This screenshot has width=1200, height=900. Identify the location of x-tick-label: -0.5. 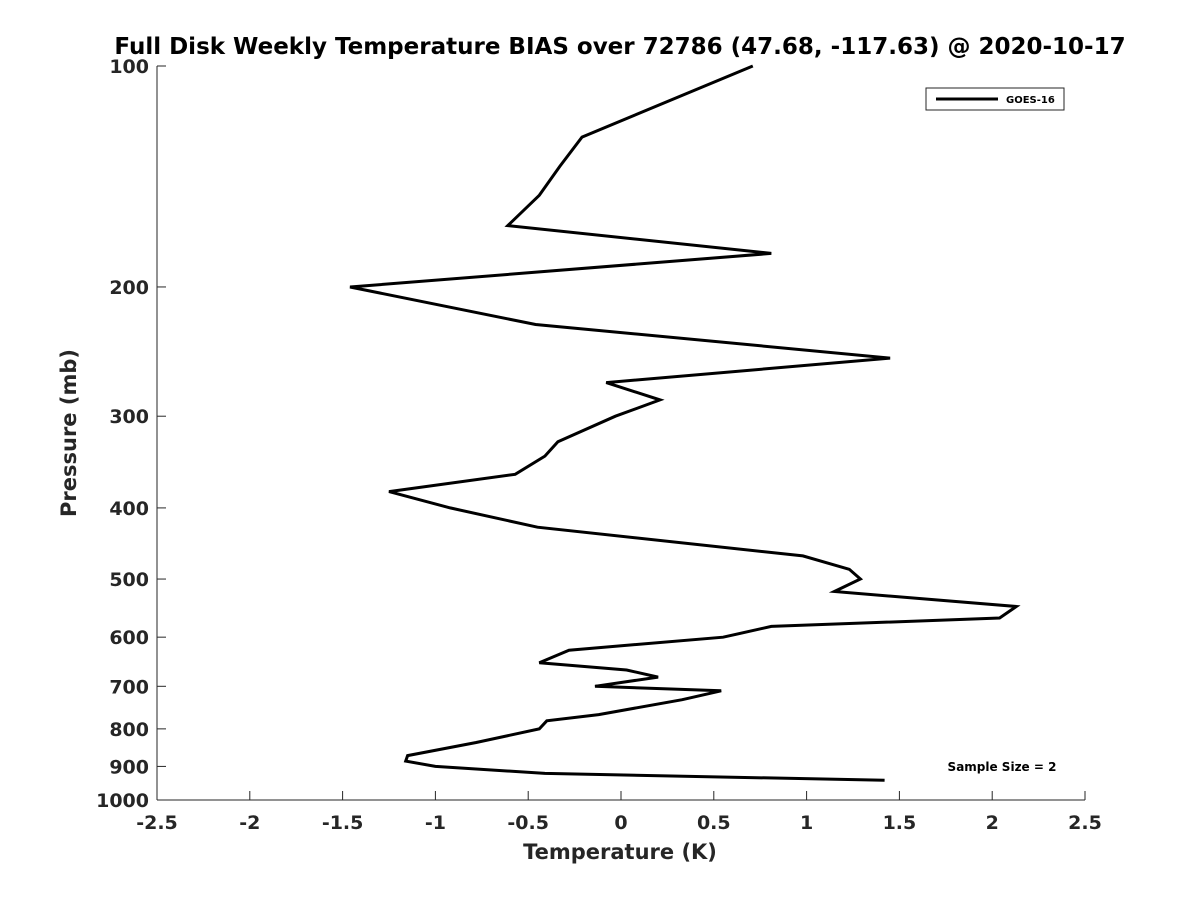
(528, 823).